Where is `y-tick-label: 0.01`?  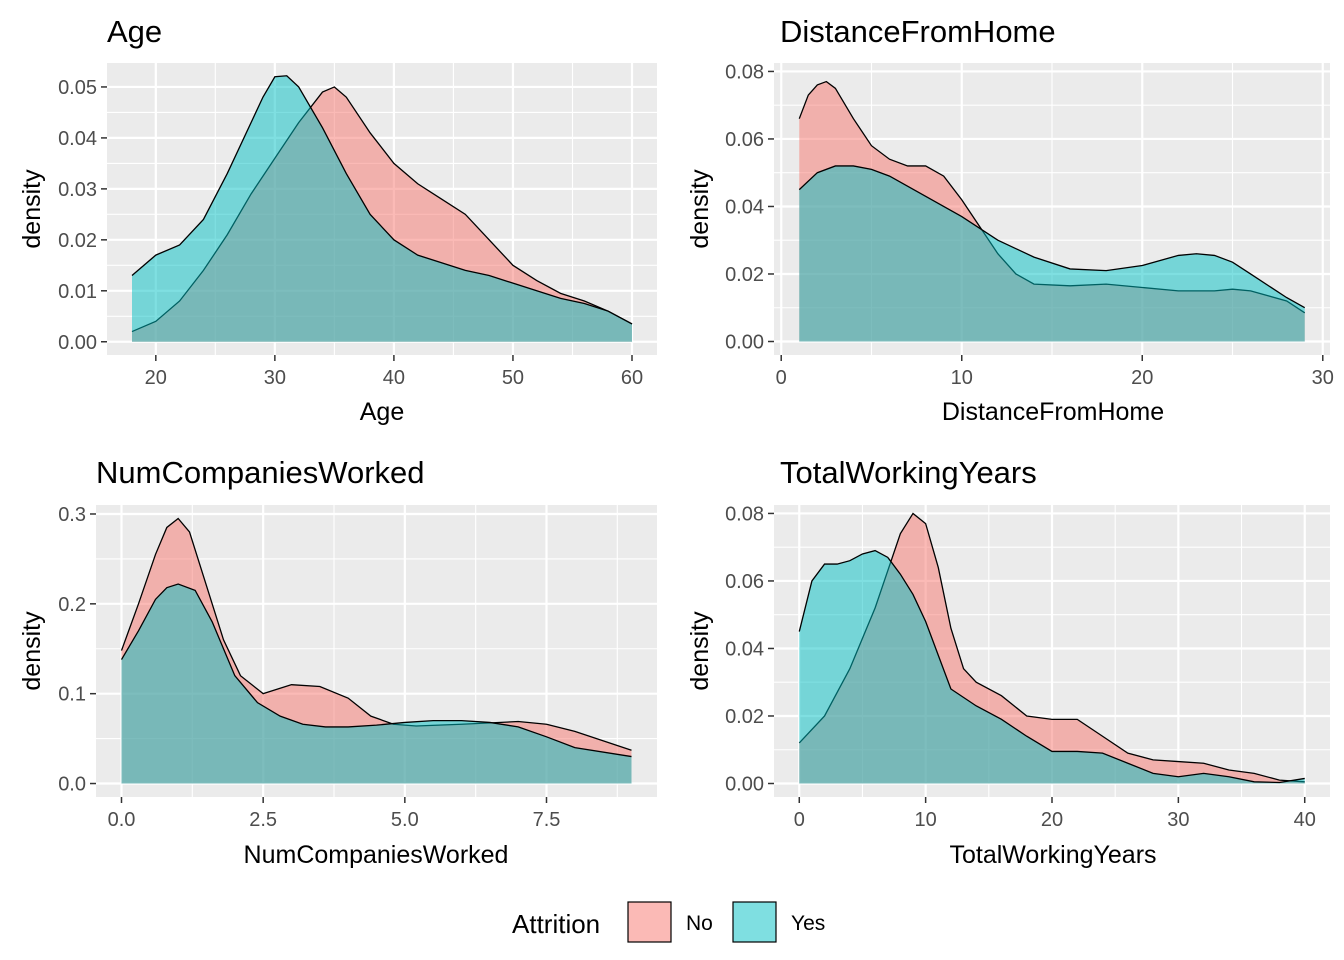 y-tick-label: 0.01 is located at coordinates (77, 292).